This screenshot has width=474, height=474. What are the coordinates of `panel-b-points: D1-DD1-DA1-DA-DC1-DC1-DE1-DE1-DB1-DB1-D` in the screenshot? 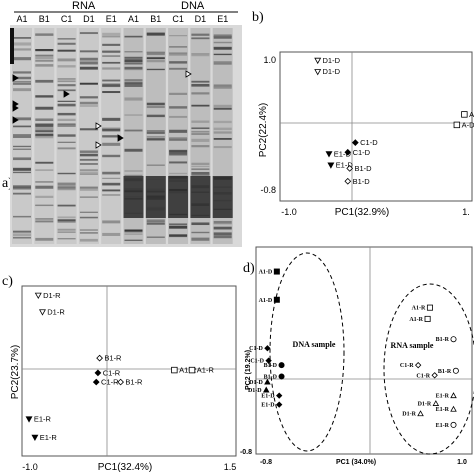 It's located at (394, 121).